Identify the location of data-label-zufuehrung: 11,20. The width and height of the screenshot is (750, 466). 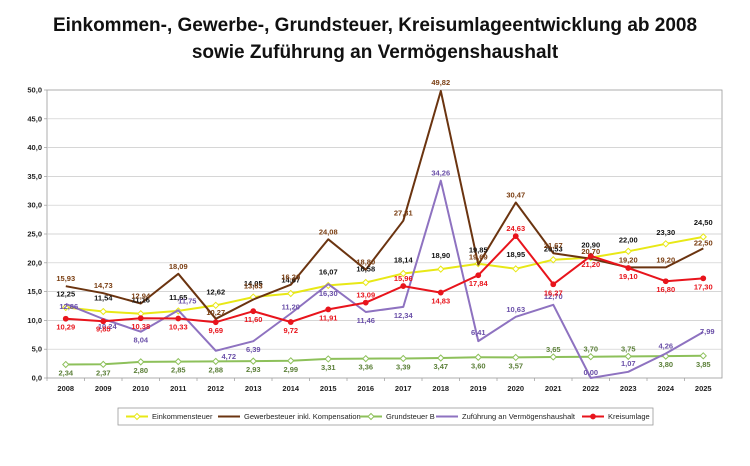
(291, 306).